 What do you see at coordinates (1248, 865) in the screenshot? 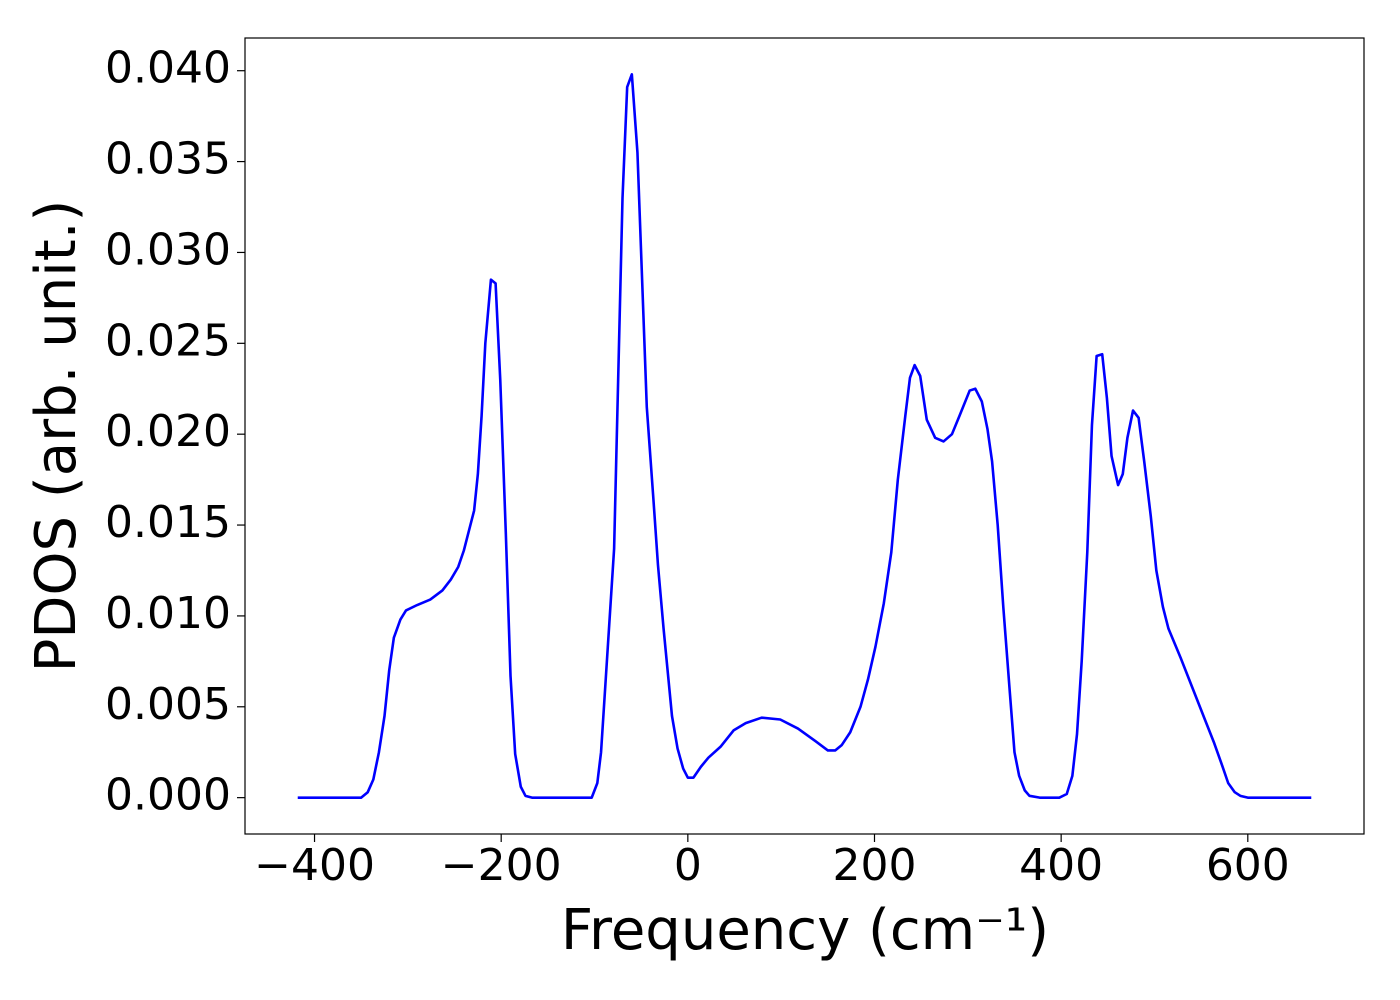
I see `x-tick-label: 600` at bounding box center [1248, 865].